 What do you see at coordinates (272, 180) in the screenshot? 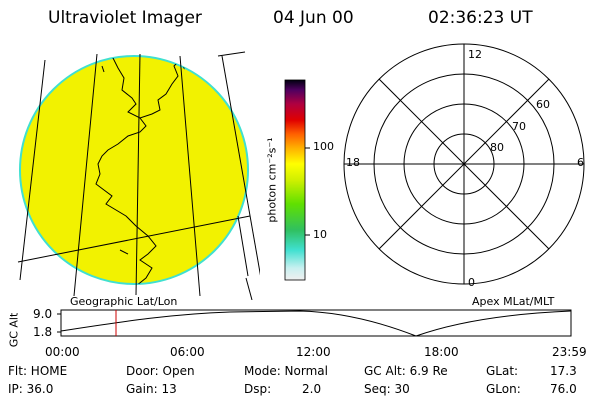
I see `colorbar-unit-label: photon cm⁻²s⁻¹` at bounding box center [272, 180].